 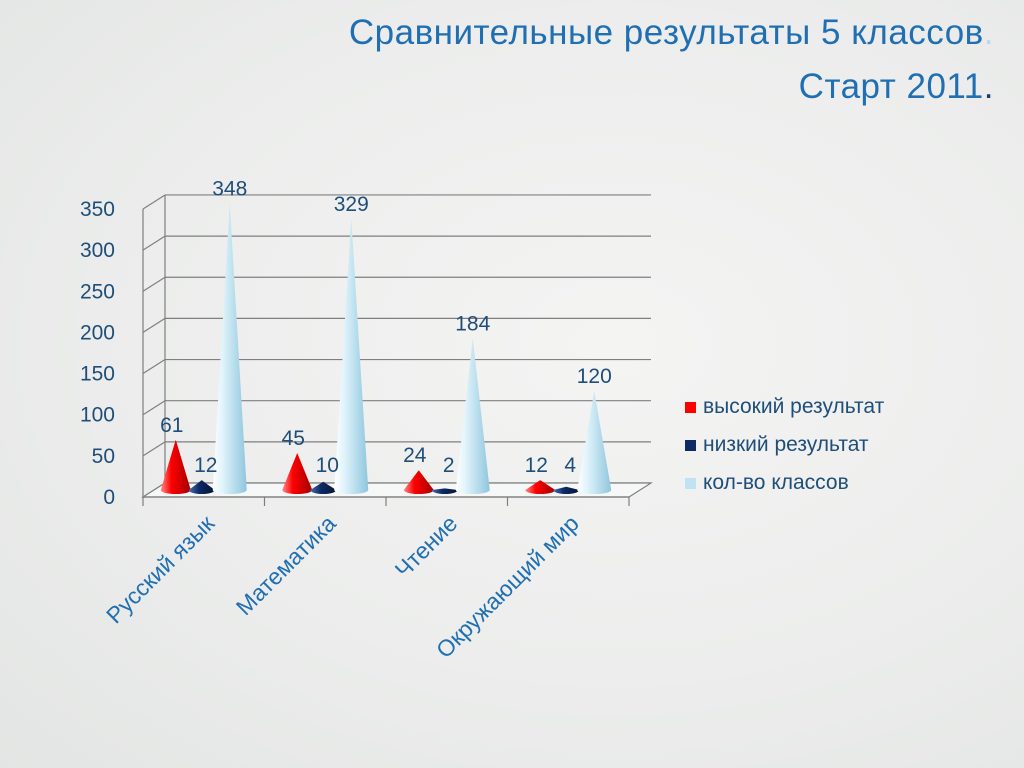 What do you see at coordinates (449, 465) in the screenshot?
I see `data-label: 2` at bounding box center [449, 465].